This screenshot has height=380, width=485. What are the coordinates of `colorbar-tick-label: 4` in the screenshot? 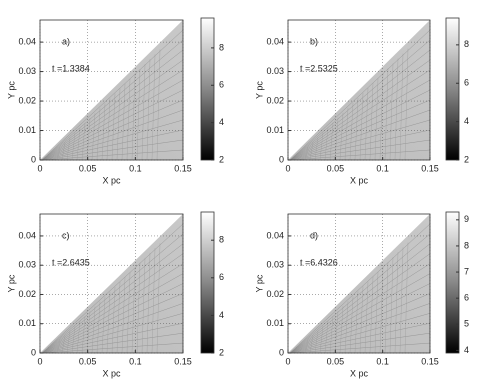 It's located at (466, 121).